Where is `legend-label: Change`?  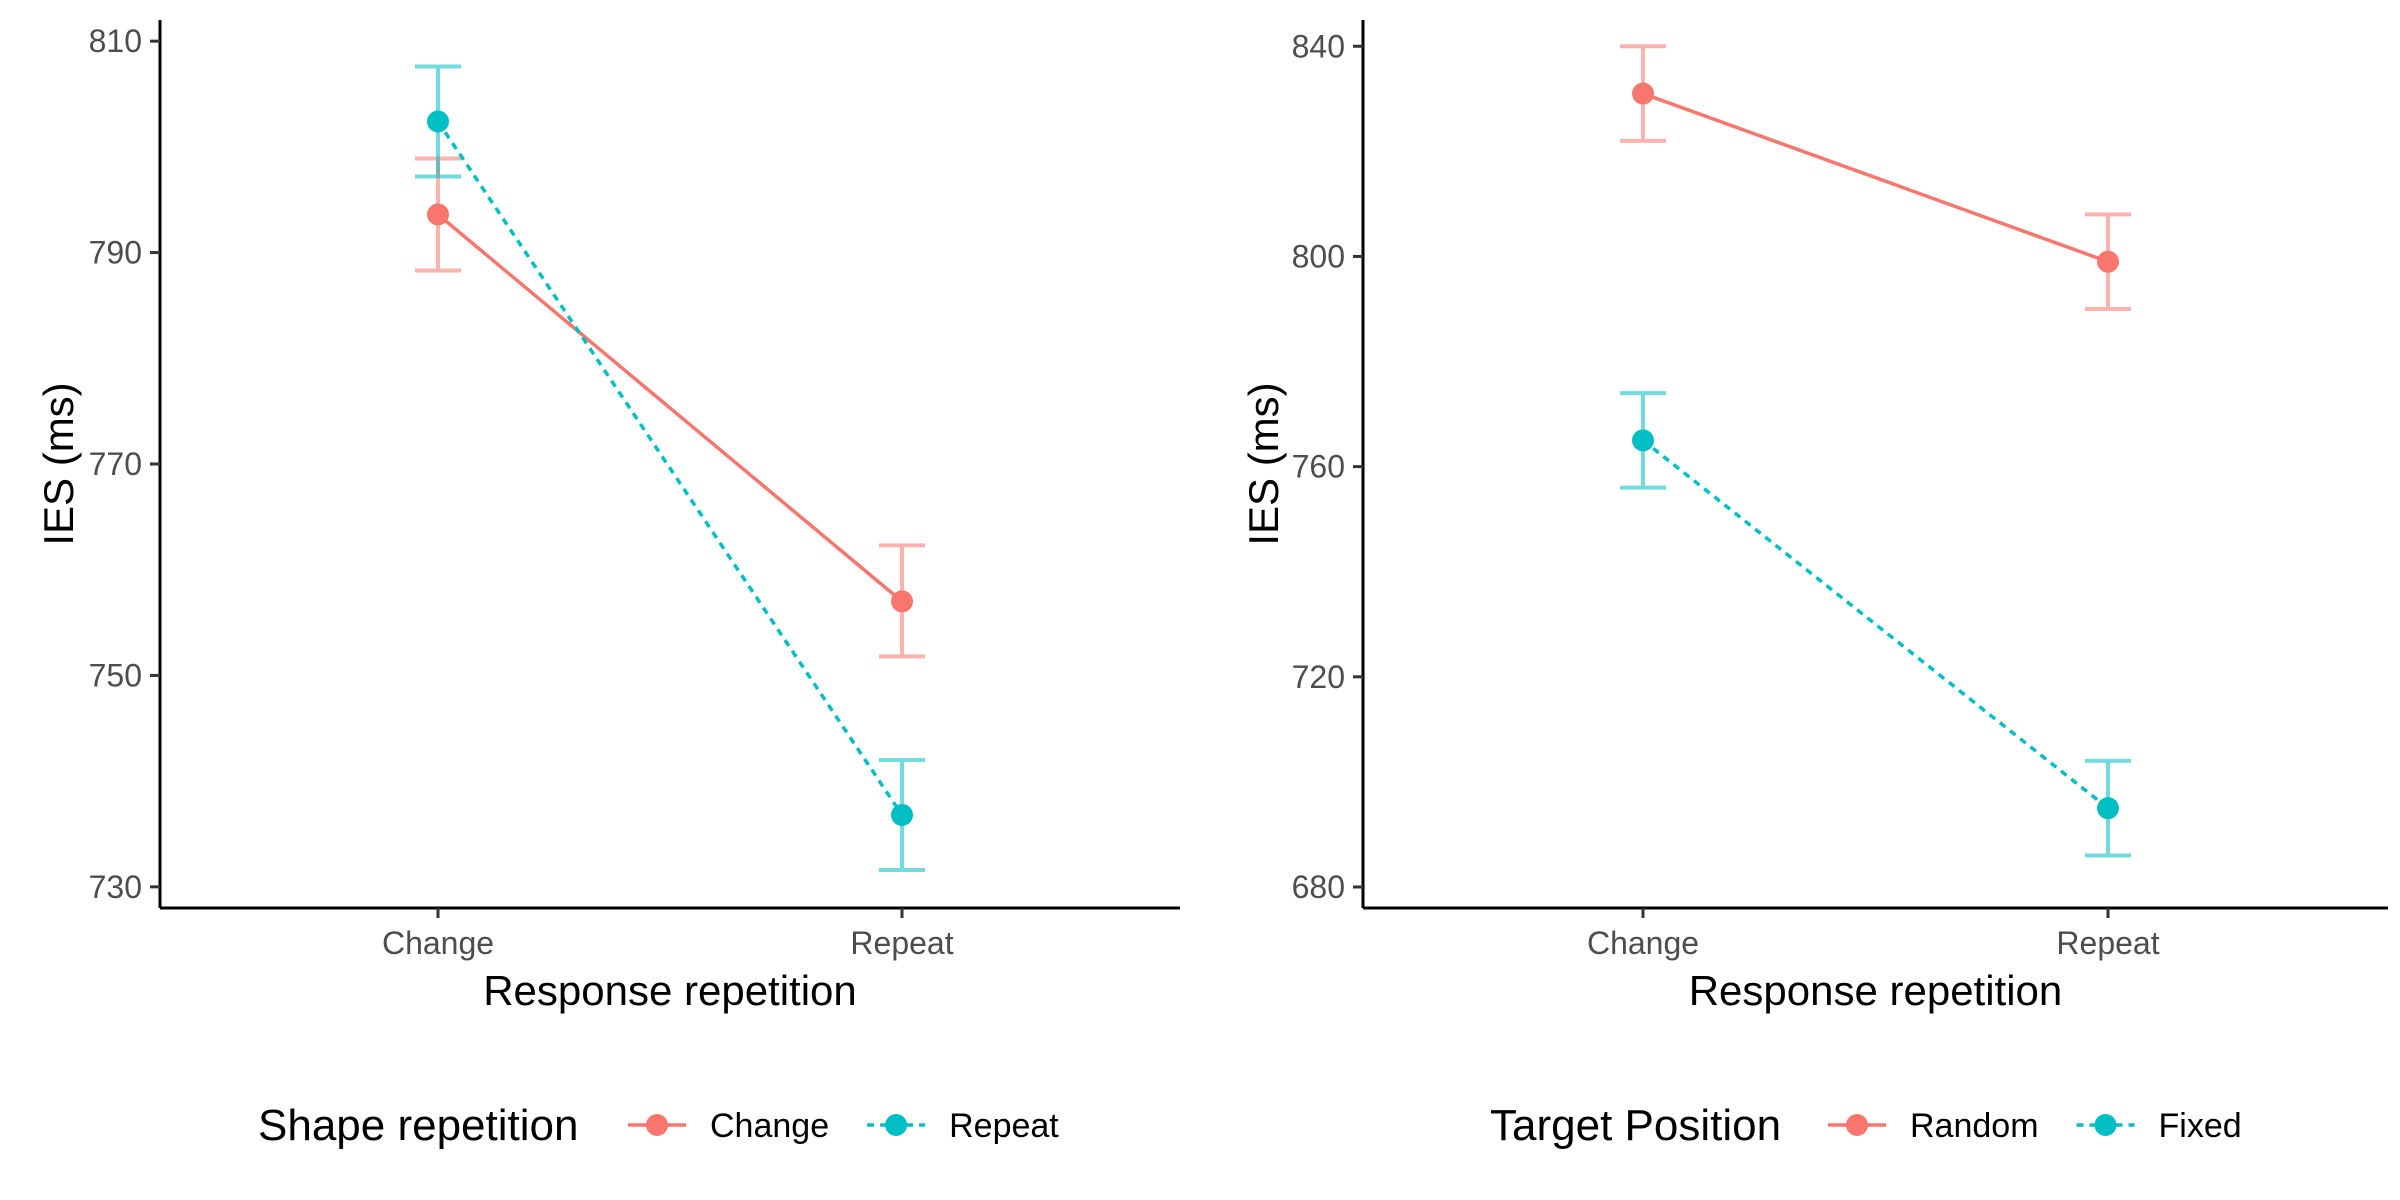
legend-label: Change is located at coordinates (769, 1126).